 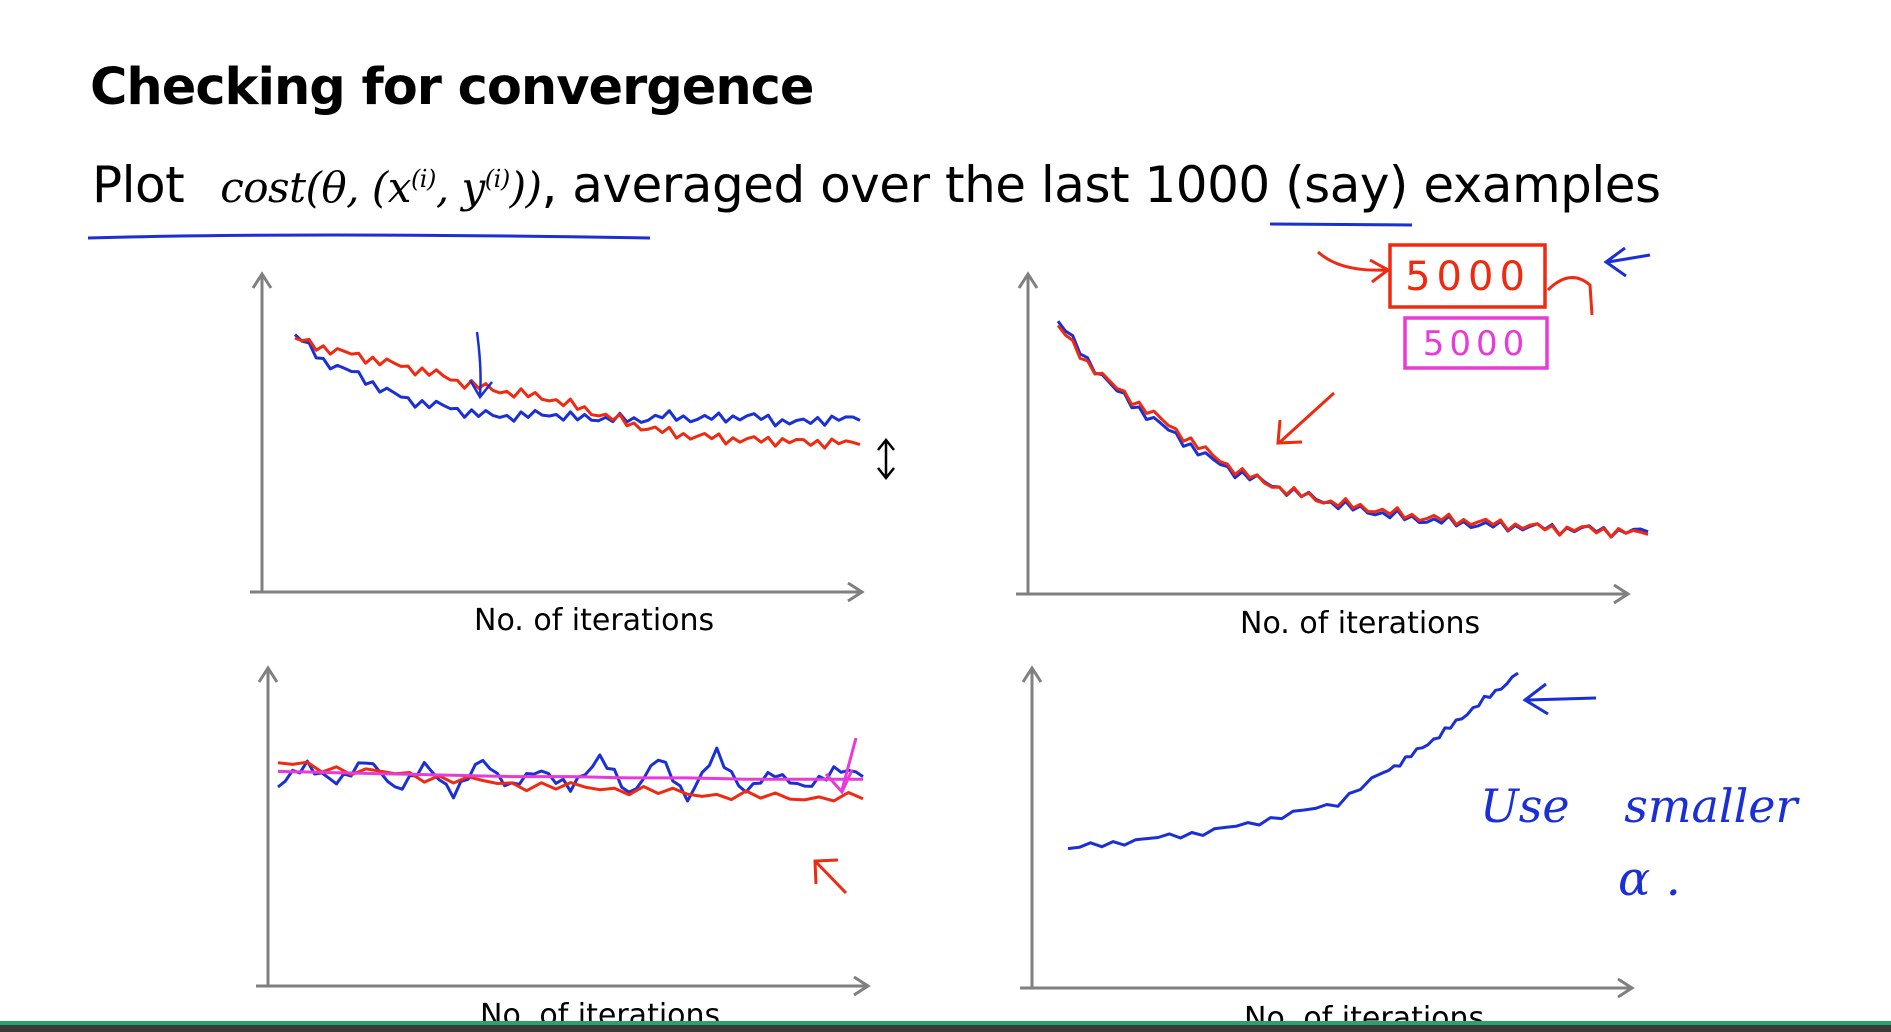 What do you see at coordinates (262, 280) in the screenshot?
I see `chart1-y-arrowhead` at bounding box center [262, 280].